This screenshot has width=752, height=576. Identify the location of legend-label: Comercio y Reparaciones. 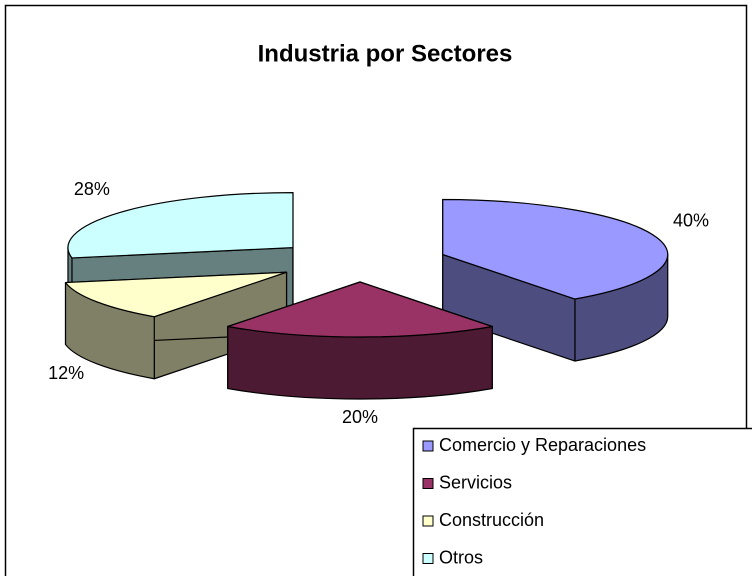
(542, 445).